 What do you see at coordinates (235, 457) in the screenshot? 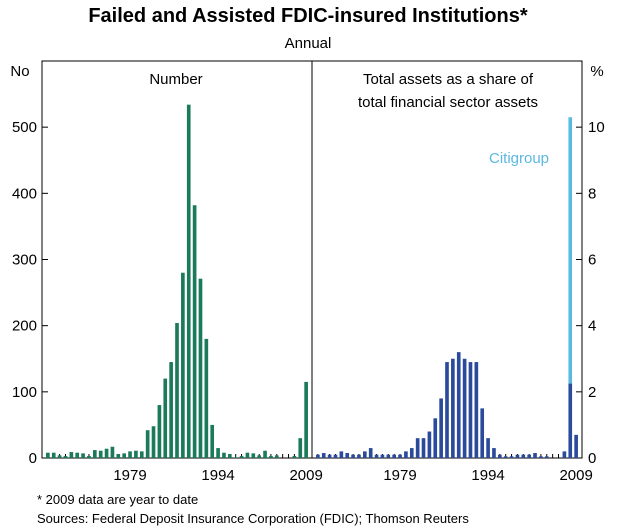
I see `left-bar-1997` at bounding box center [235, 457].